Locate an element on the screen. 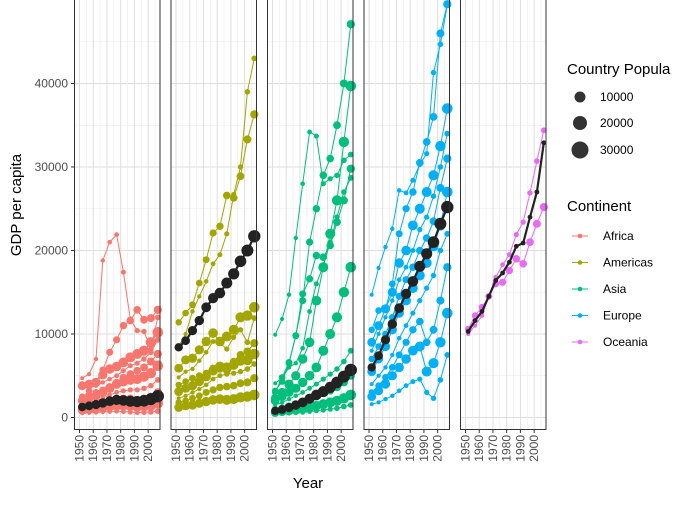  y-tick-label: 30000 is located at coordinates (52, 167).